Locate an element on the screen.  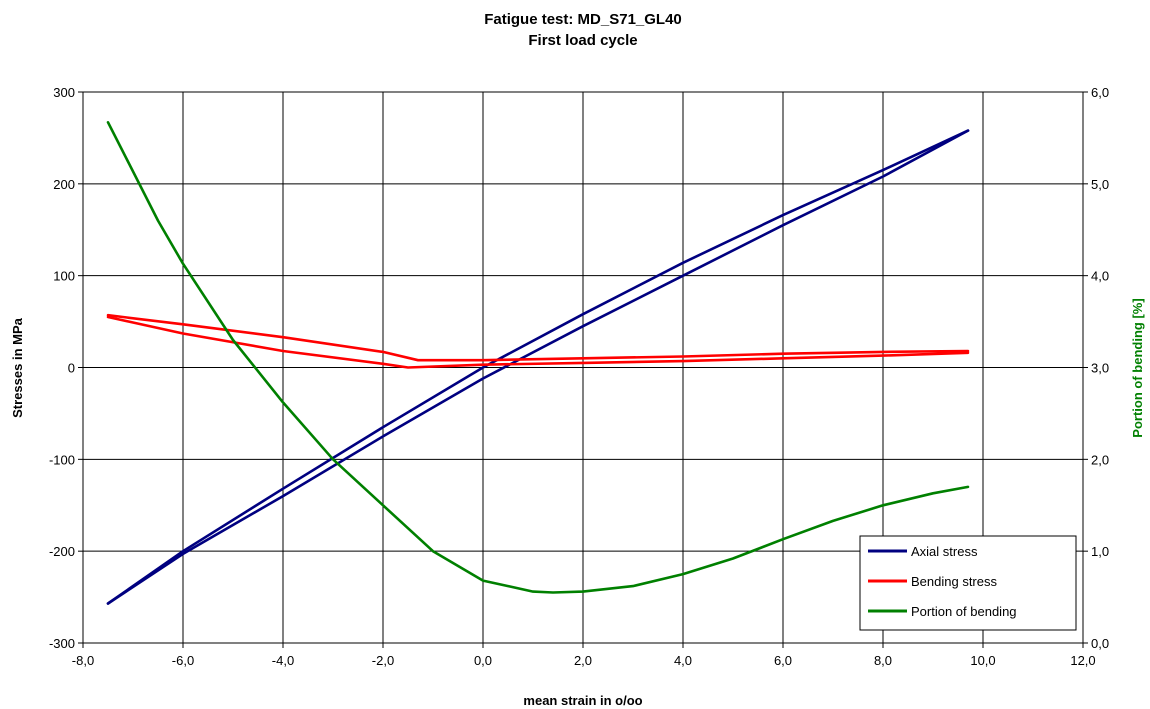
legend-item-axial: Axial stress is located at coordinates (923, 551).